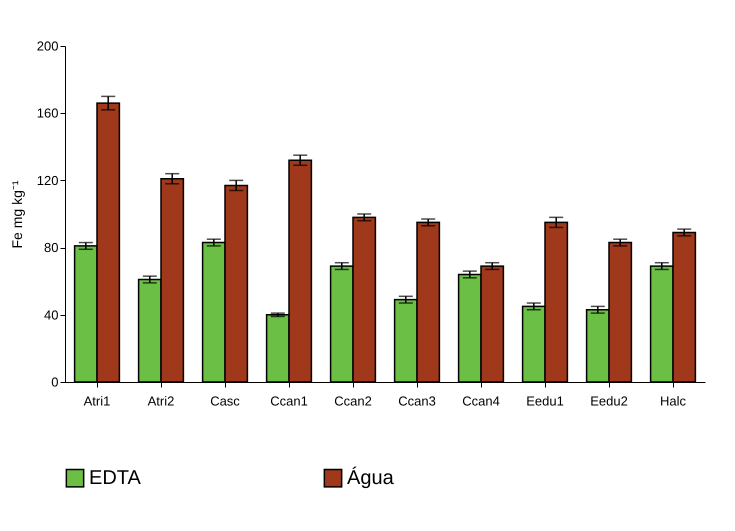 The image size is (735, 531). I want to click on x-tick-label: Ccan3, so click(417, 401).